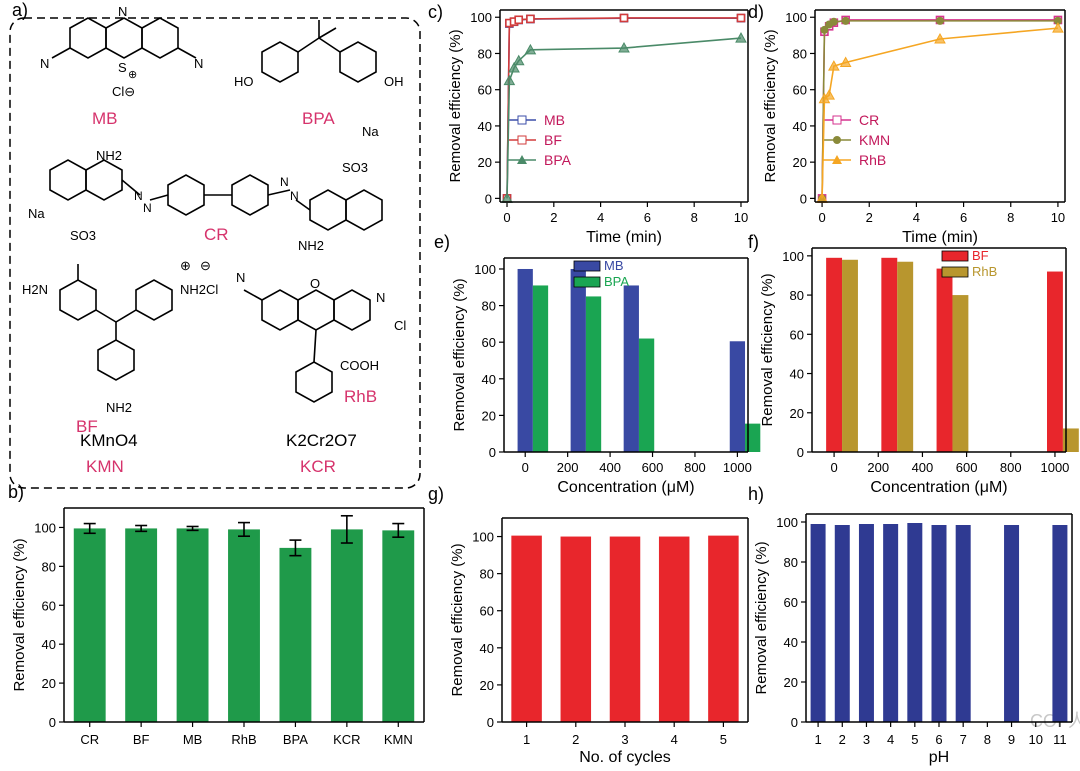  What do you see at coordinates (199, 289) in the screenshot?
I see `bf-nh2cl: NH2Cl` at bounding box center [199, 289].